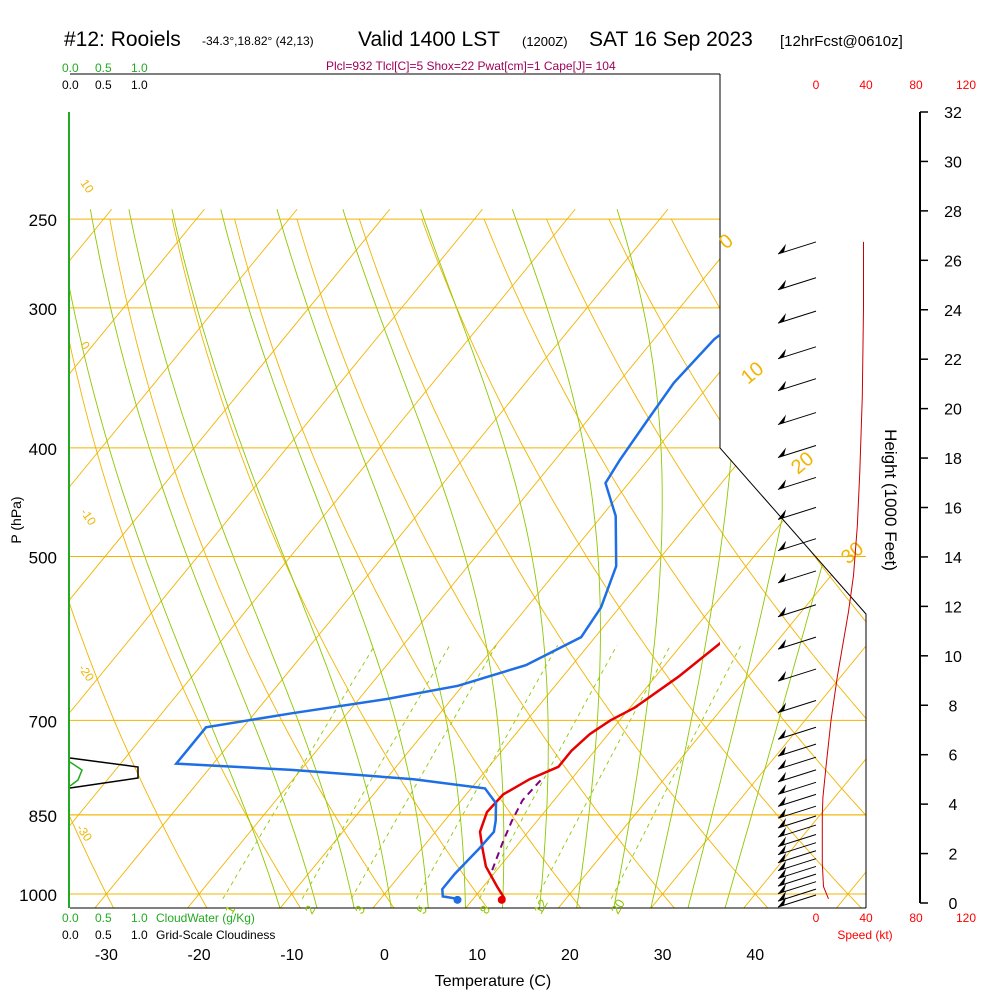  Describe the element at coordinates (953, 706) in the screenshot. I see `height-tick-label: 8` at that location.